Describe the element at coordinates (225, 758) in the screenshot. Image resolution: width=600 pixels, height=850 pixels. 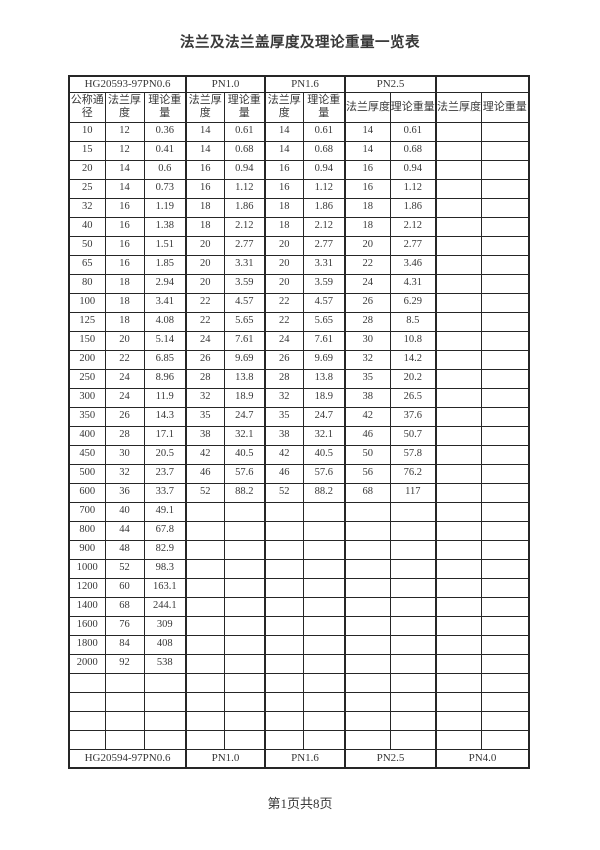
I see `footer-group: PN1.0` at that location.